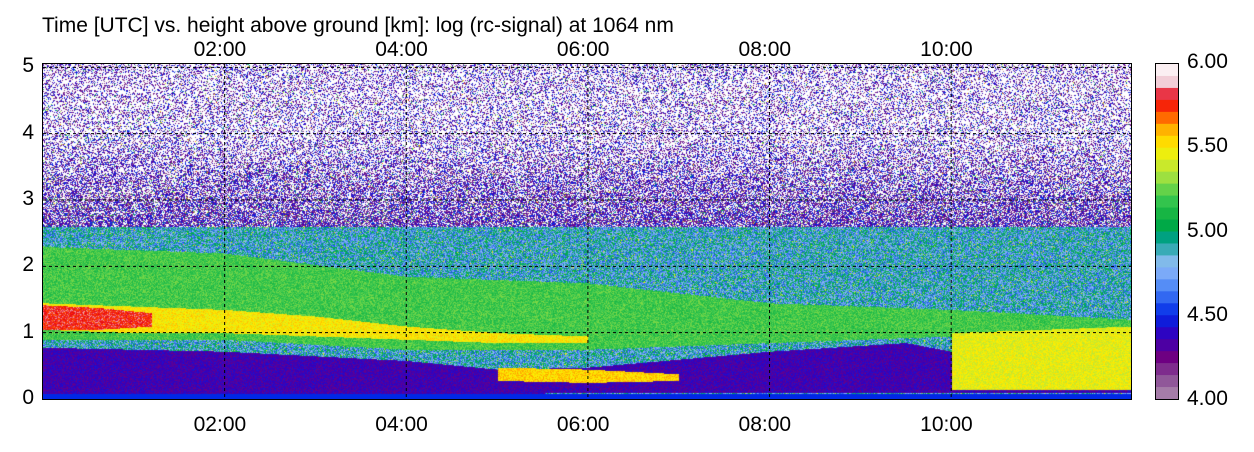  I want to click on colorbar-tick-label: 4.00, so click(1207, 398).